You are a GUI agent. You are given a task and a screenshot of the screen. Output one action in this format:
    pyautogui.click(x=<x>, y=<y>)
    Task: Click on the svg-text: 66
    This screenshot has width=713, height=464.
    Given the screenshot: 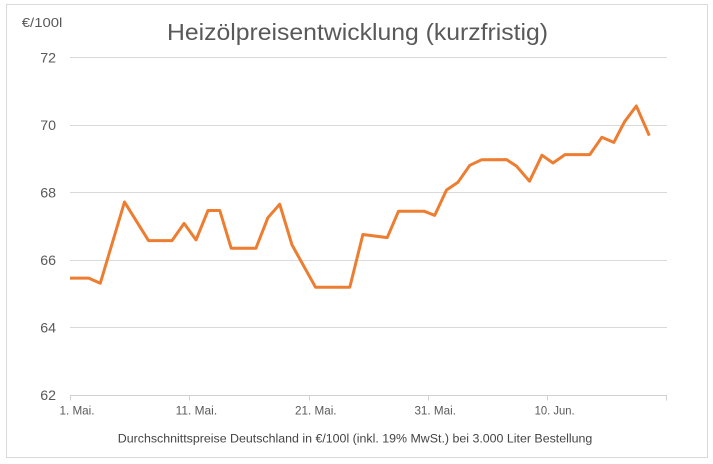 What is the action you would take?
    pyautogui.click(x=48, y=261)
    